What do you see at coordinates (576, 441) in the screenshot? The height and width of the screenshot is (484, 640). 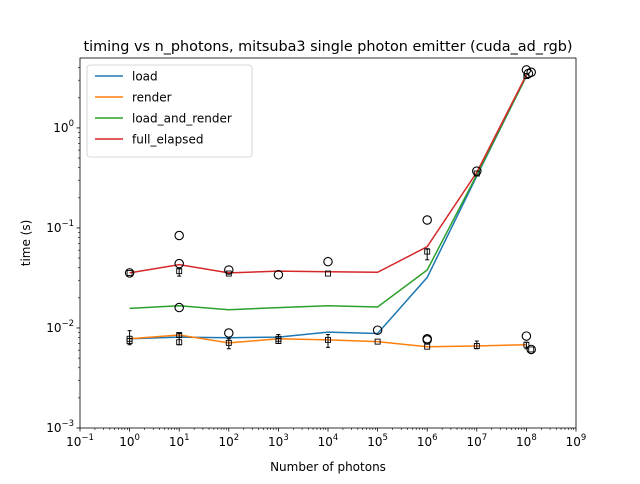 I see `x-tick-label: 10⁹` at bounding box center [576, 441].